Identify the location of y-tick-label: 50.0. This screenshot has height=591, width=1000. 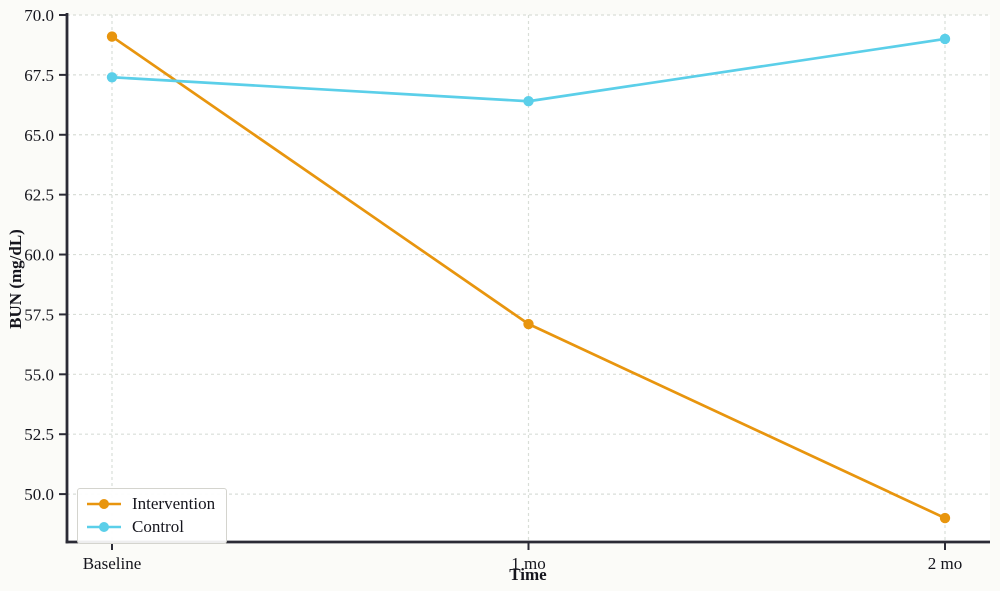
(39, 494).